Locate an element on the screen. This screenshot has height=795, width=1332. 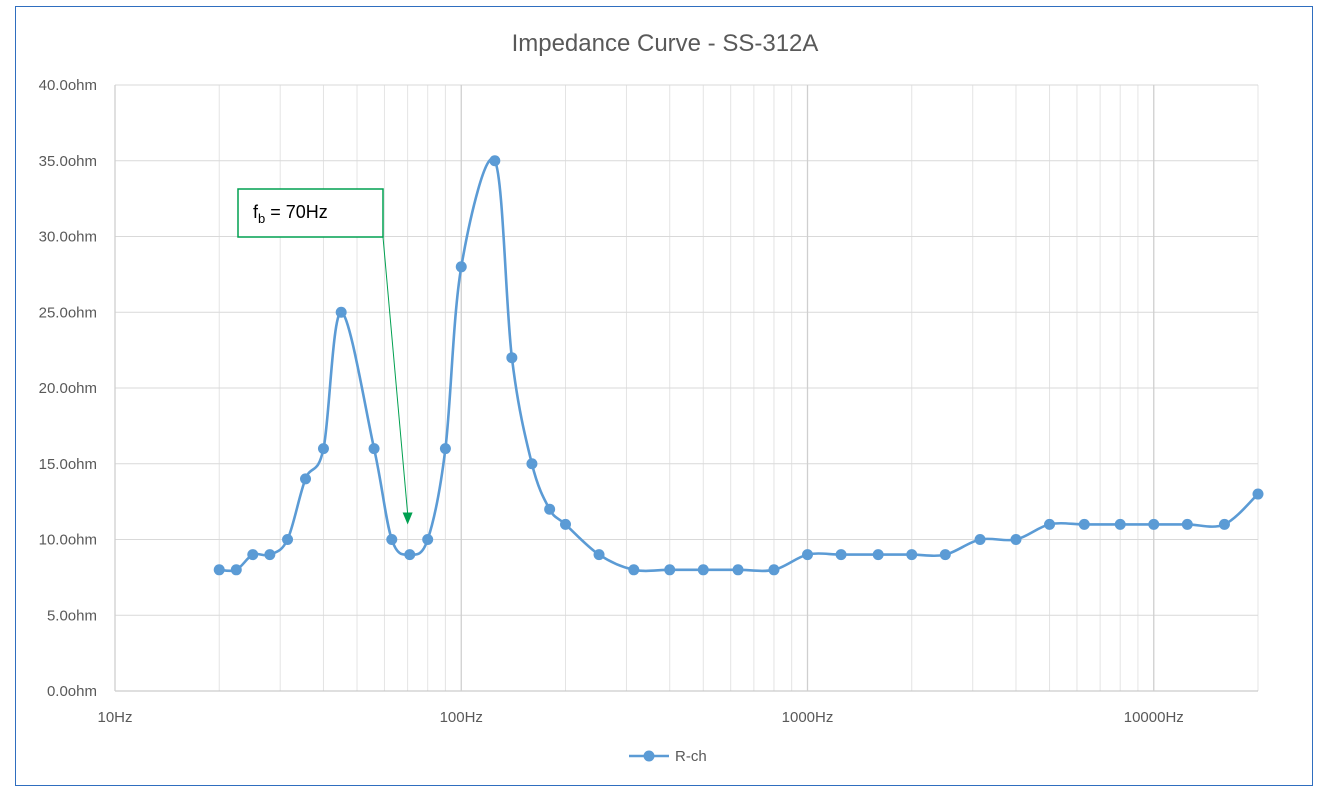
y-tick-label: 5.0ohm is located at coordinates (72, 615).